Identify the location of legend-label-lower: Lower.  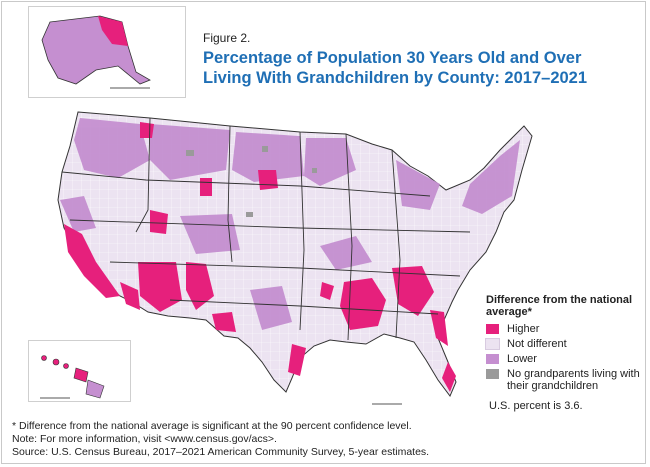
(522, 359).